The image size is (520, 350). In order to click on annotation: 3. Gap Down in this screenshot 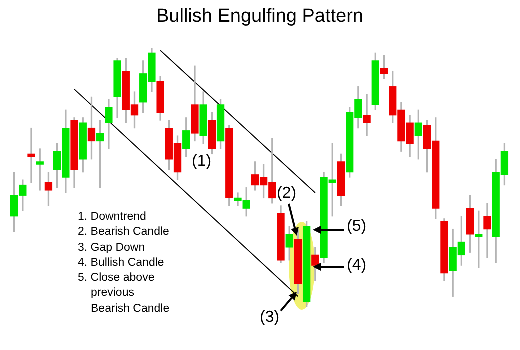, I will do `click(112, 248)`.